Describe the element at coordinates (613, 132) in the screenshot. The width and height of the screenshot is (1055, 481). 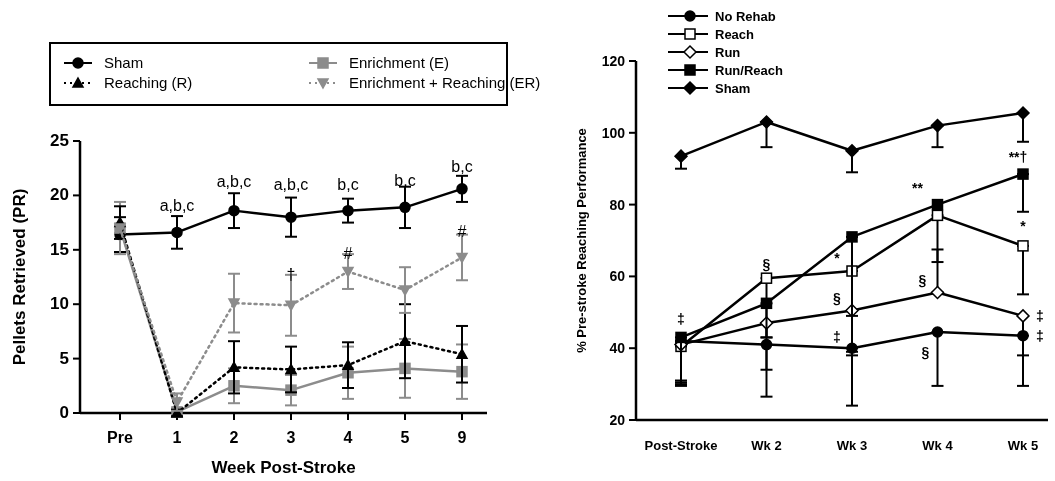
I see `y-tick-label: 100` at that location.